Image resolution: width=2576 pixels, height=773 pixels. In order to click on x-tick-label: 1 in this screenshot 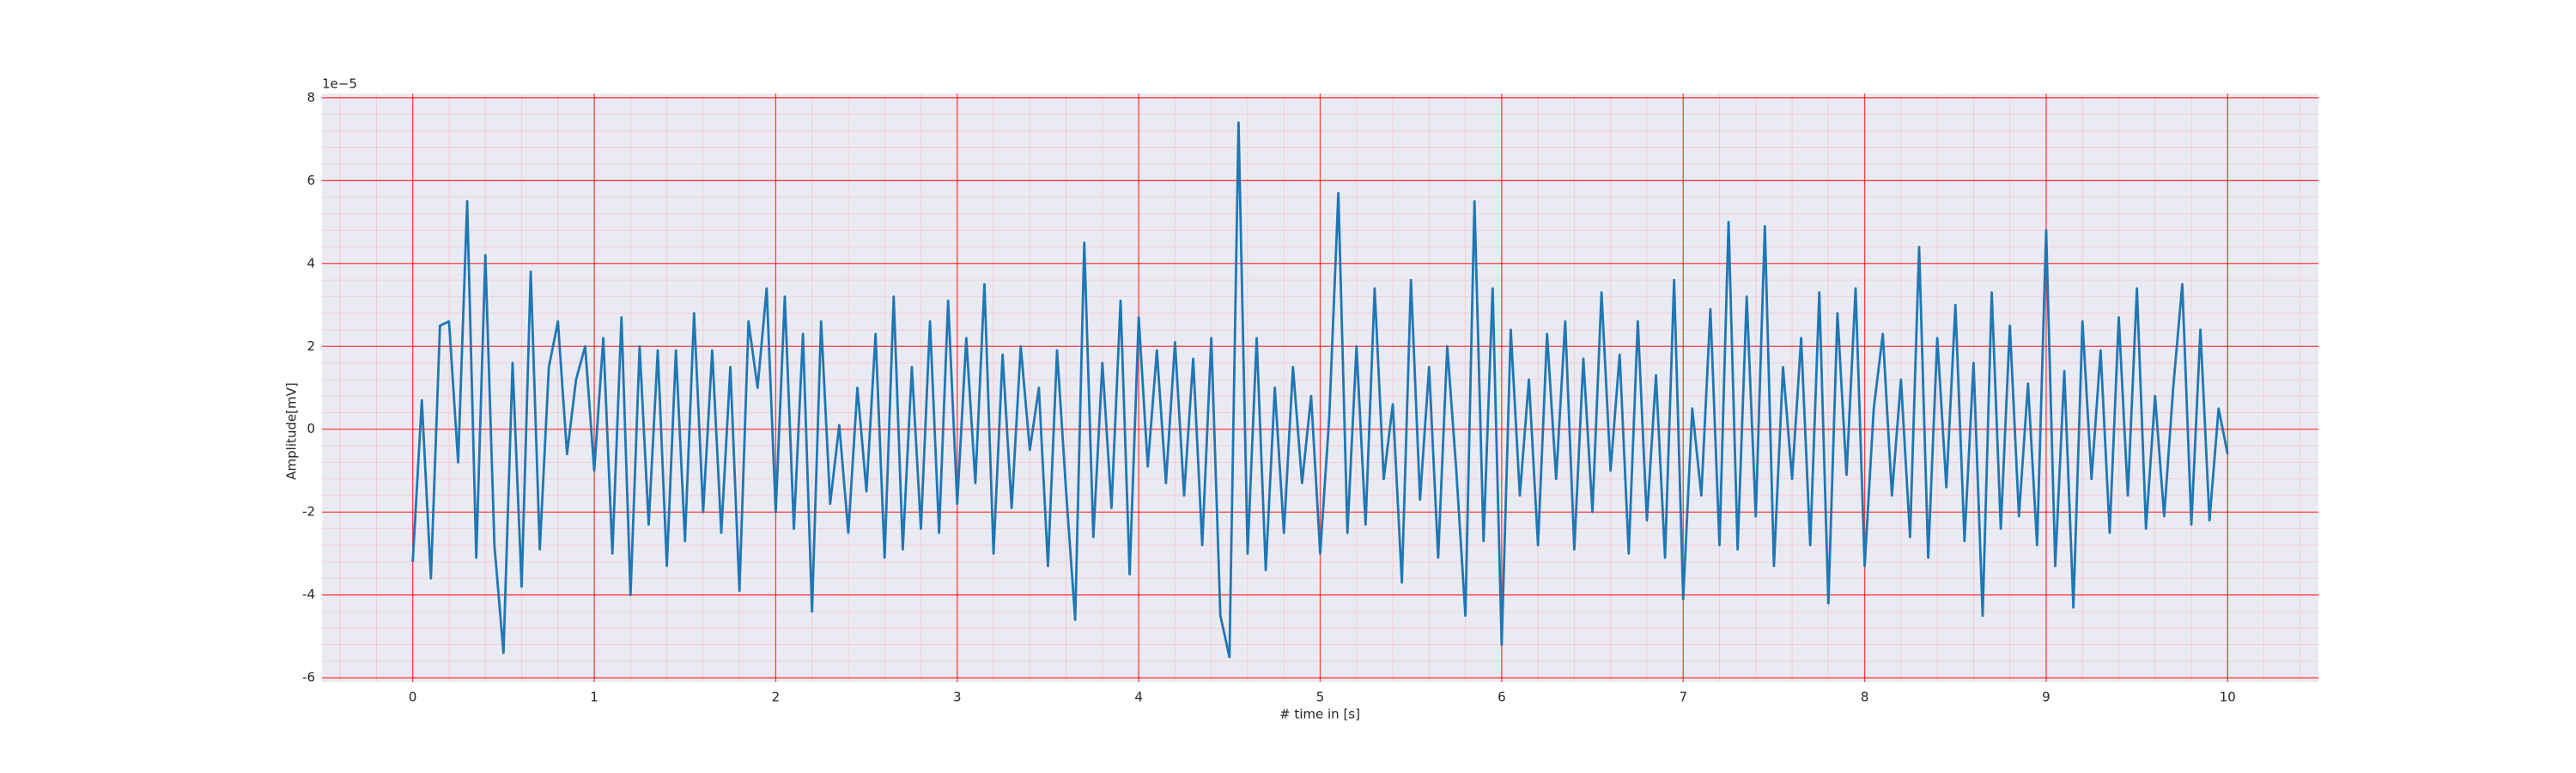, I will do `click(594, 697)`.